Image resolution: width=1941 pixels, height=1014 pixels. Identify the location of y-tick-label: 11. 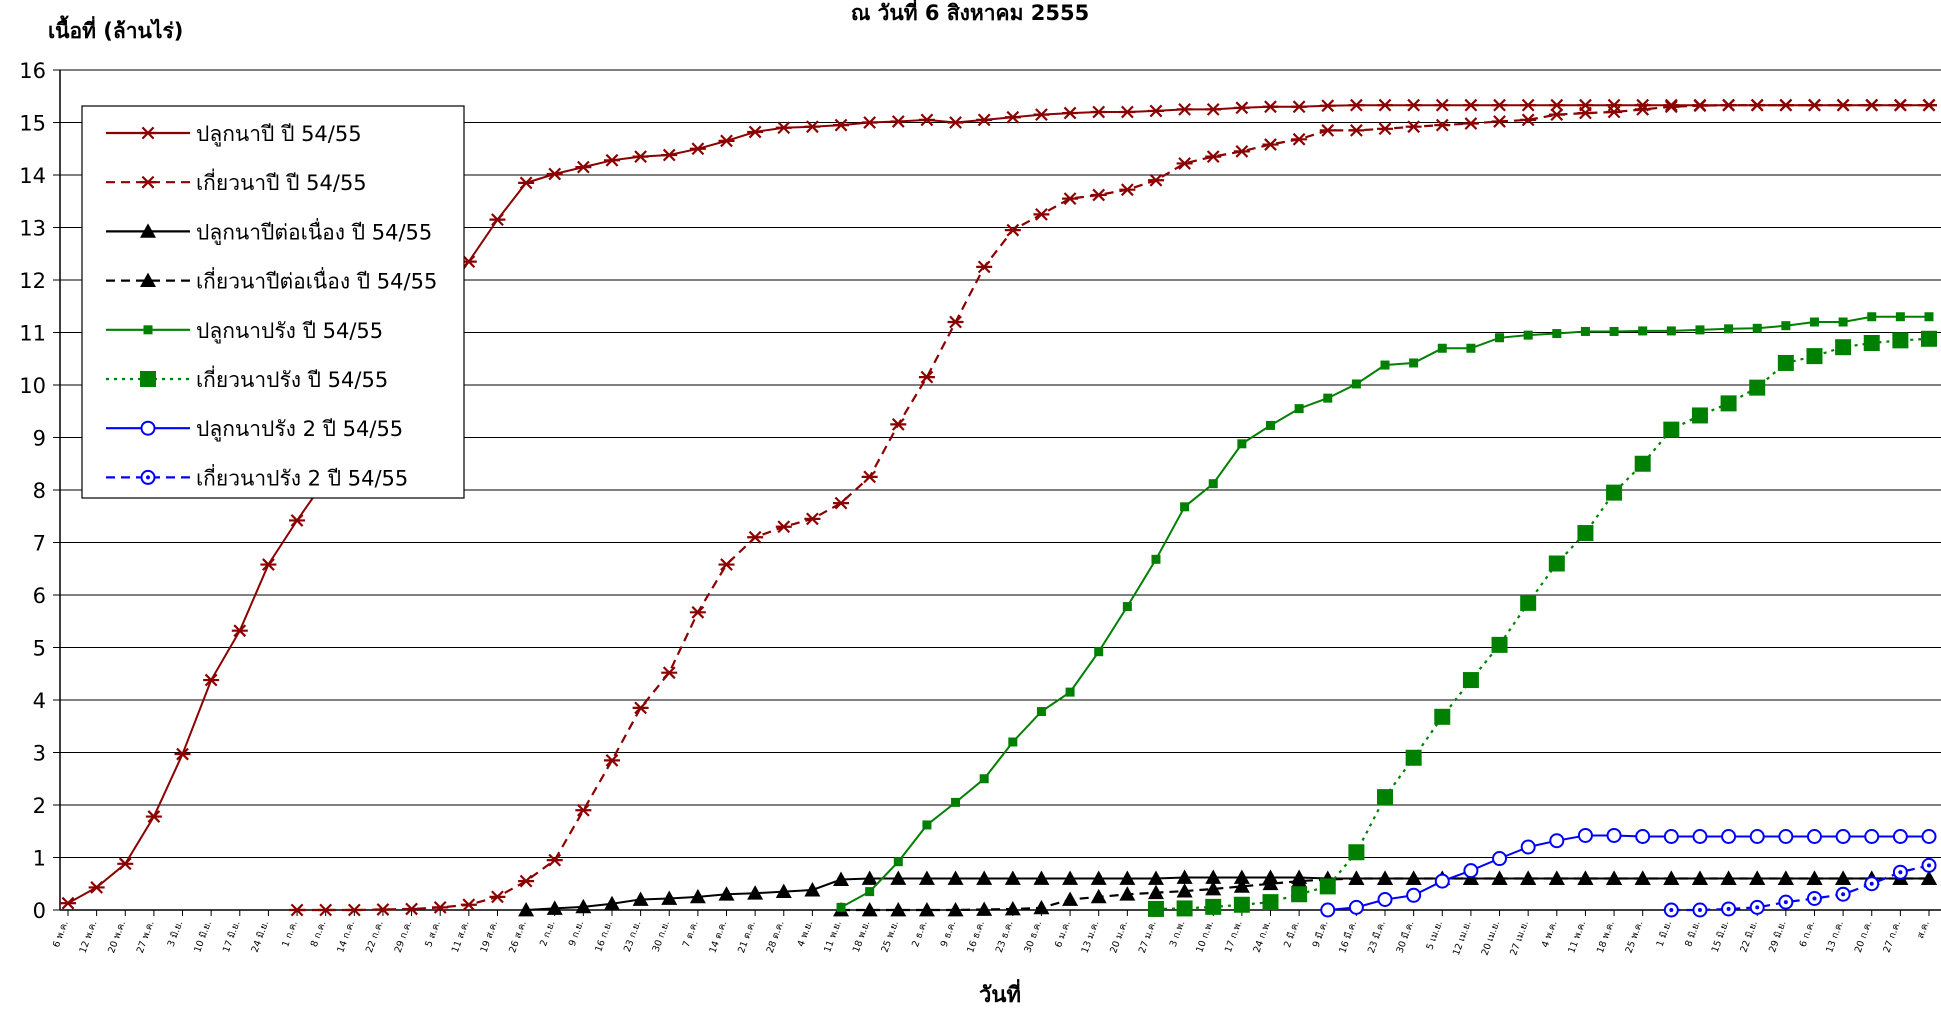
(32, 334).